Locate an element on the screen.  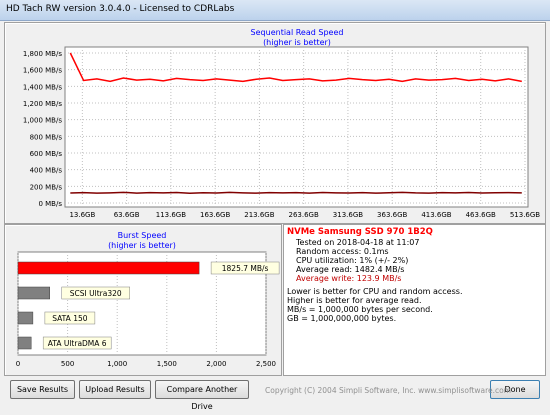
bar-label: SCSI Ultra320 is located at coordinates (96, 293).